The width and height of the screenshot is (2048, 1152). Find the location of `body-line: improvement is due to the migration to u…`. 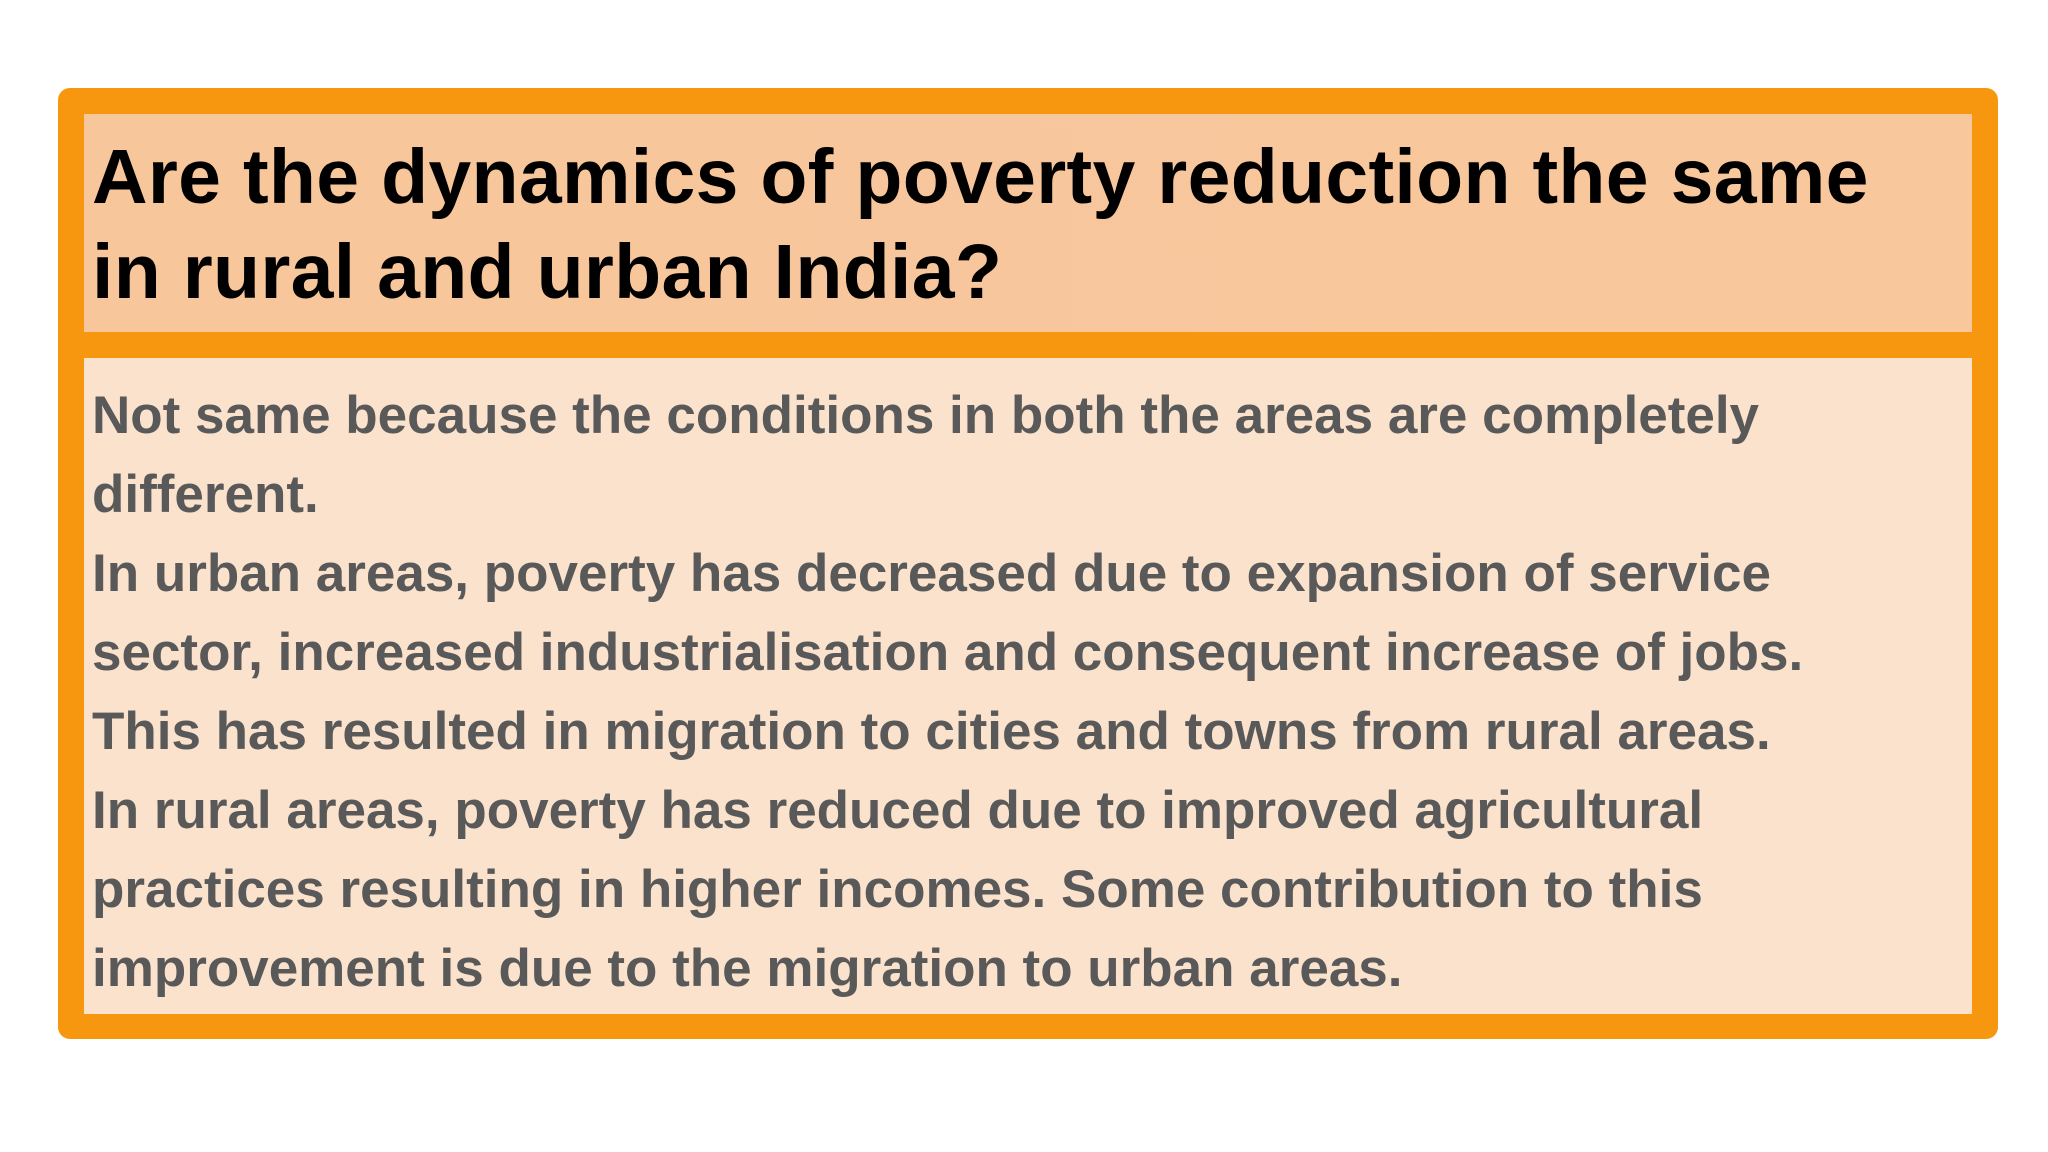

body-line: improvement is due to the migration to u… is located at coordinates (747, 968).